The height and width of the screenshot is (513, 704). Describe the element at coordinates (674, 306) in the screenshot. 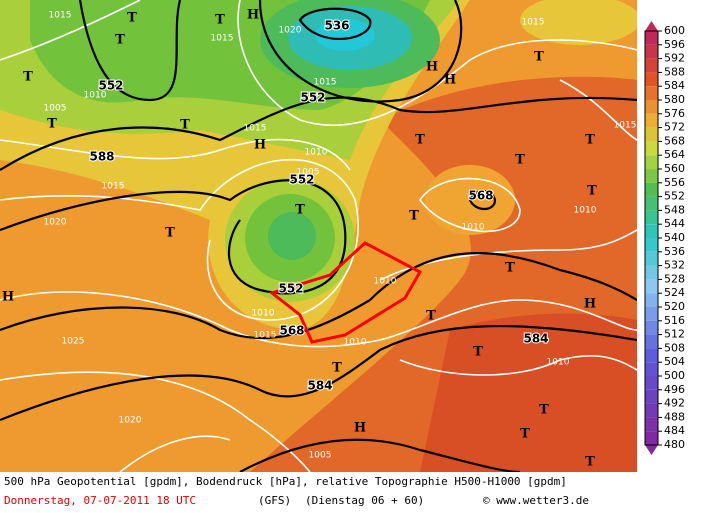

I see `legend-tick-label: 520` at that location.